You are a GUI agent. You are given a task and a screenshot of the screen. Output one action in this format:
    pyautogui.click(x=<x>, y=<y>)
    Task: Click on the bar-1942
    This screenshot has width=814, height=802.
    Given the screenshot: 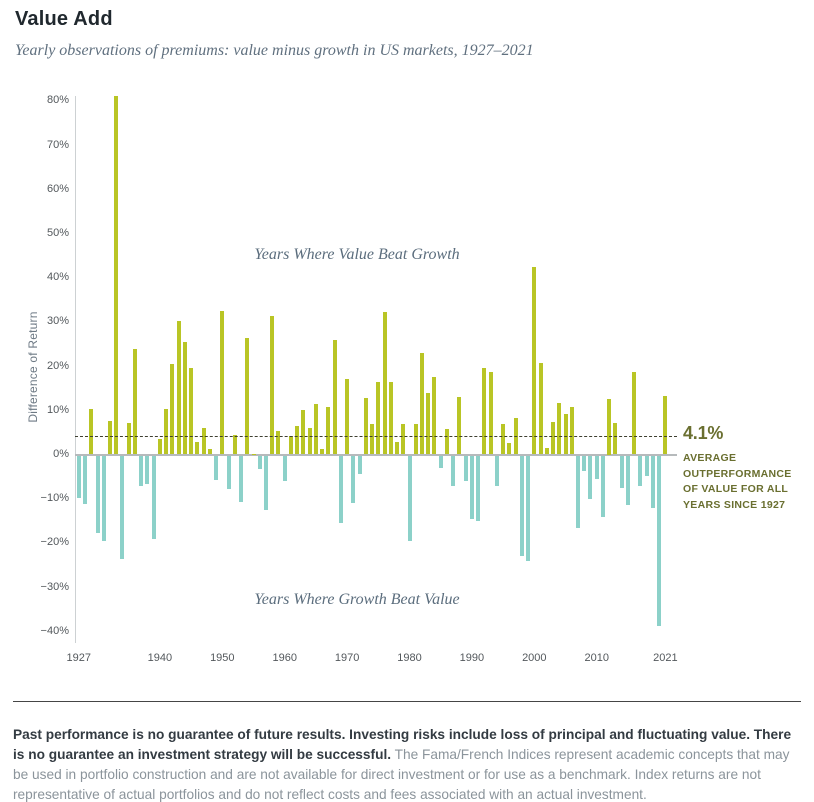 What is the action you would take?
    pyautogui.click(x=172, y=409)
    